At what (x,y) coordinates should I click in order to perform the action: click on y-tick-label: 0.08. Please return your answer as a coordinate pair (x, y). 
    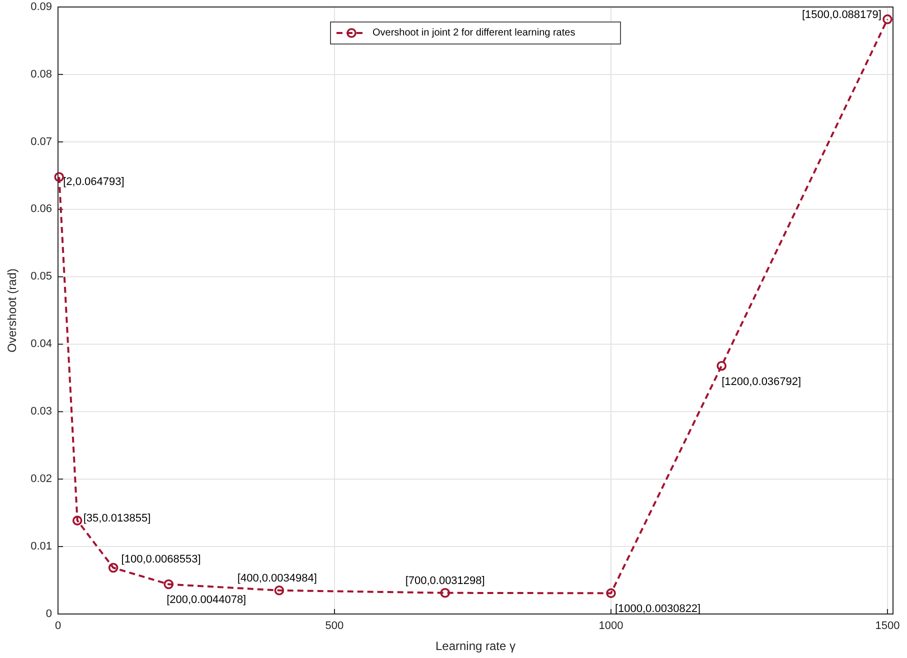
    Looking at the image, I should click on (41, 74).